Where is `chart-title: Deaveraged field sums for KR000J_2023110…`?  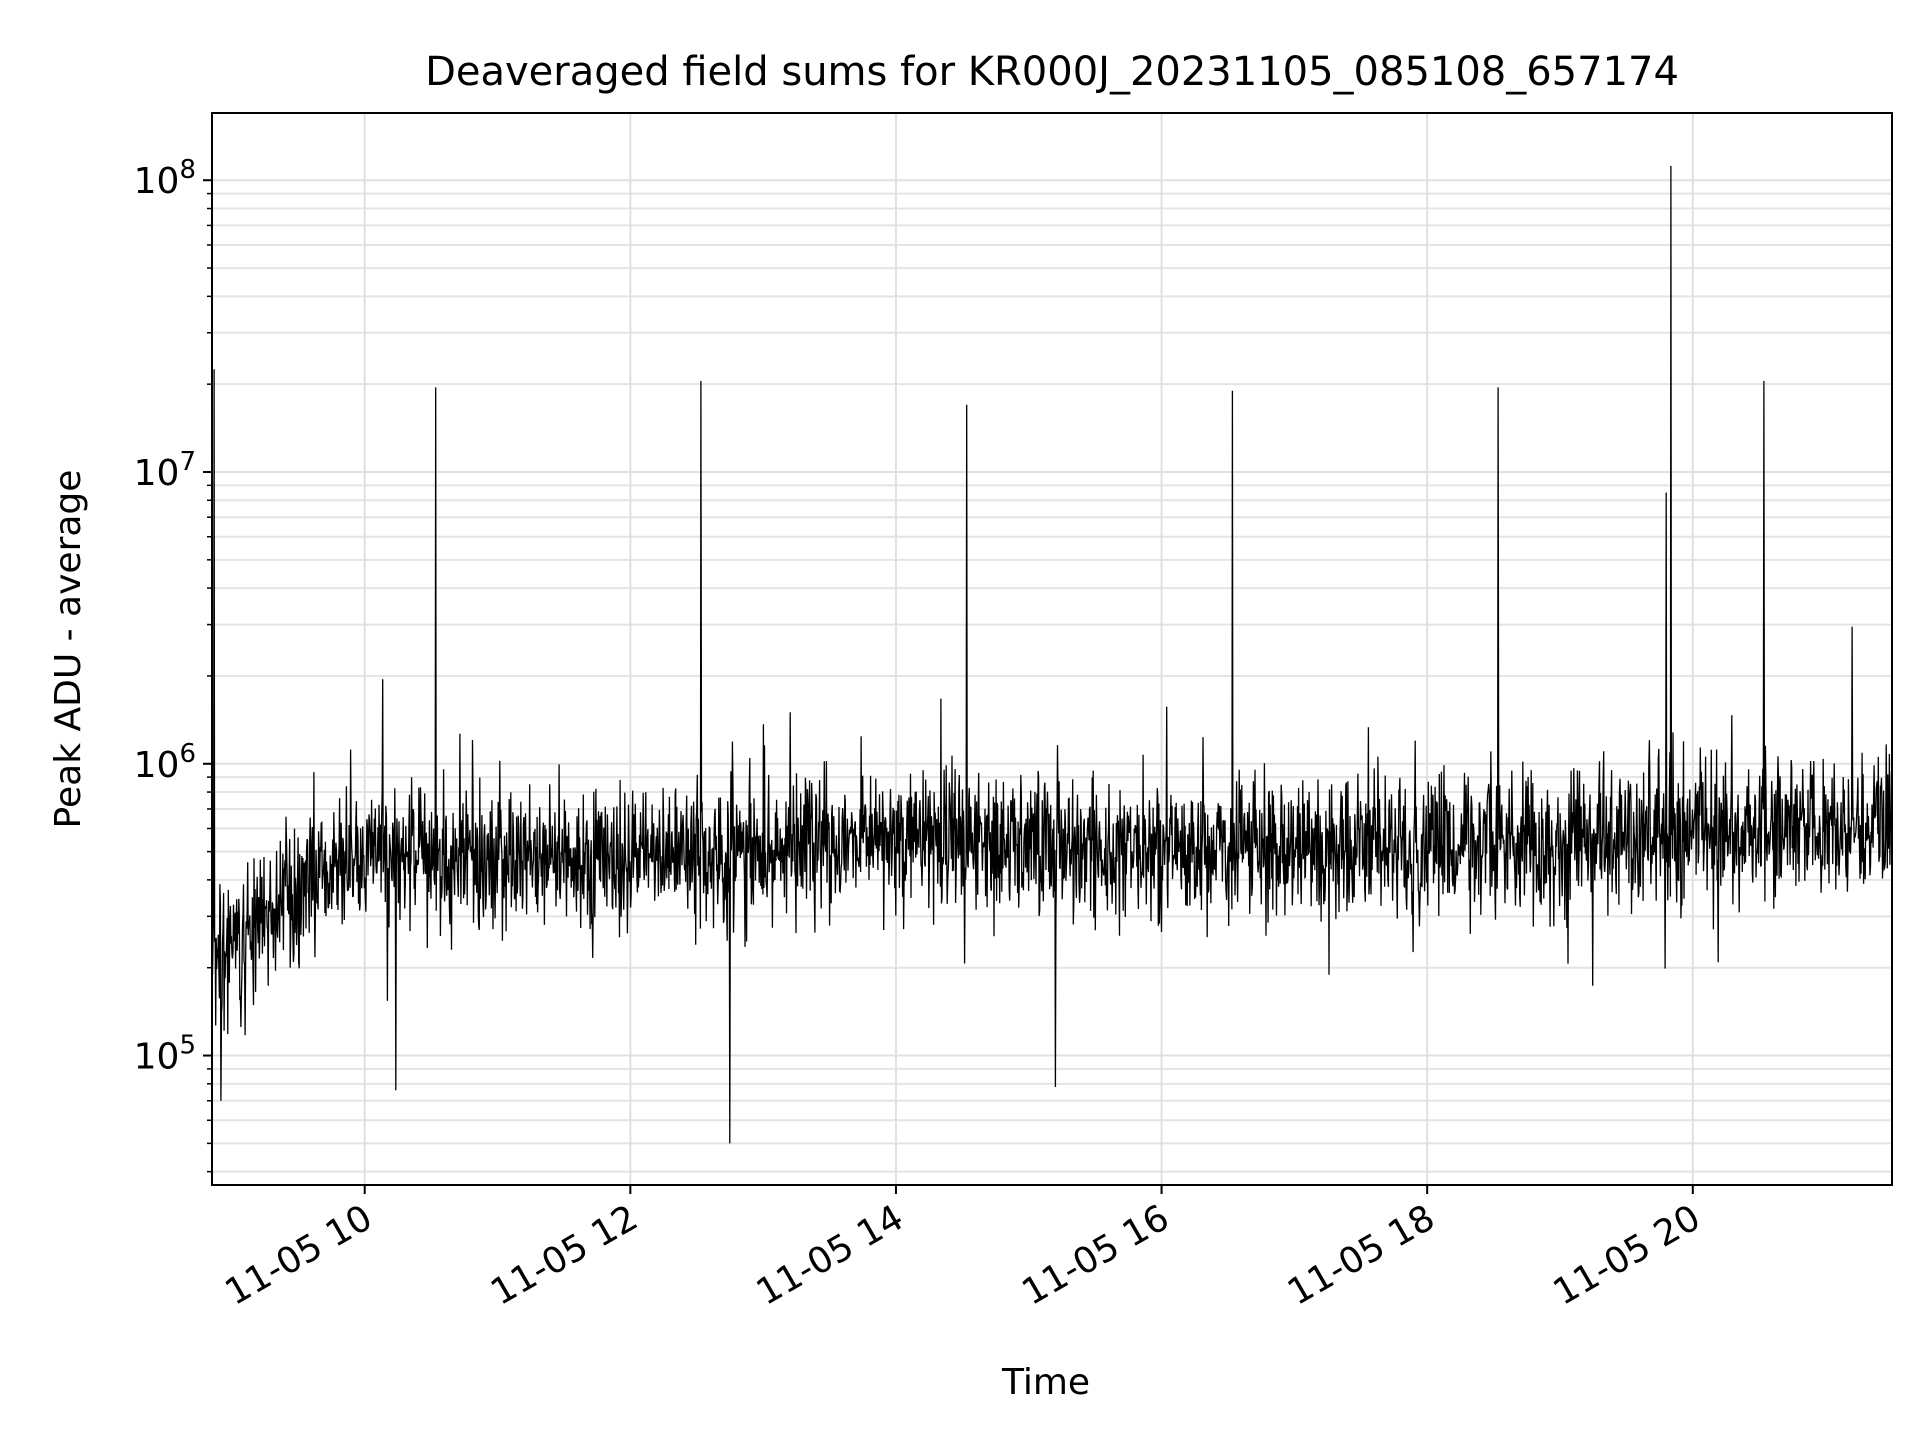
chart-title: Deaveraged field sums for KR000J_2023110… is located at coordinates (1052, 72).